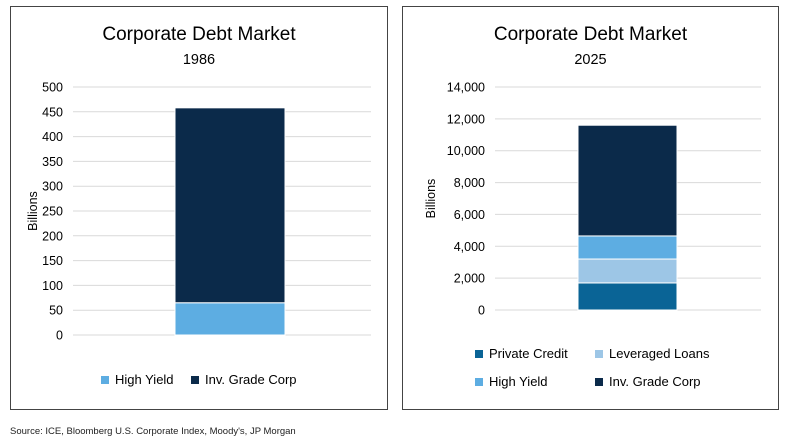 This screenshot has height=446, width=797. What do you see at coordinates (627, 296) in the screenshot?
I see `bar-segment-private-credit` at bounding box center [627, 296].